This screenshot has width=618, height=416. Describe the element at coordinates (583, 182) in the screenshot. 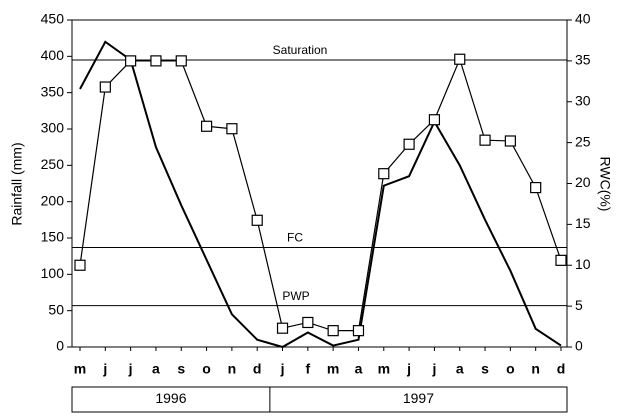

I see `y2-tick-label: 20` at that location.